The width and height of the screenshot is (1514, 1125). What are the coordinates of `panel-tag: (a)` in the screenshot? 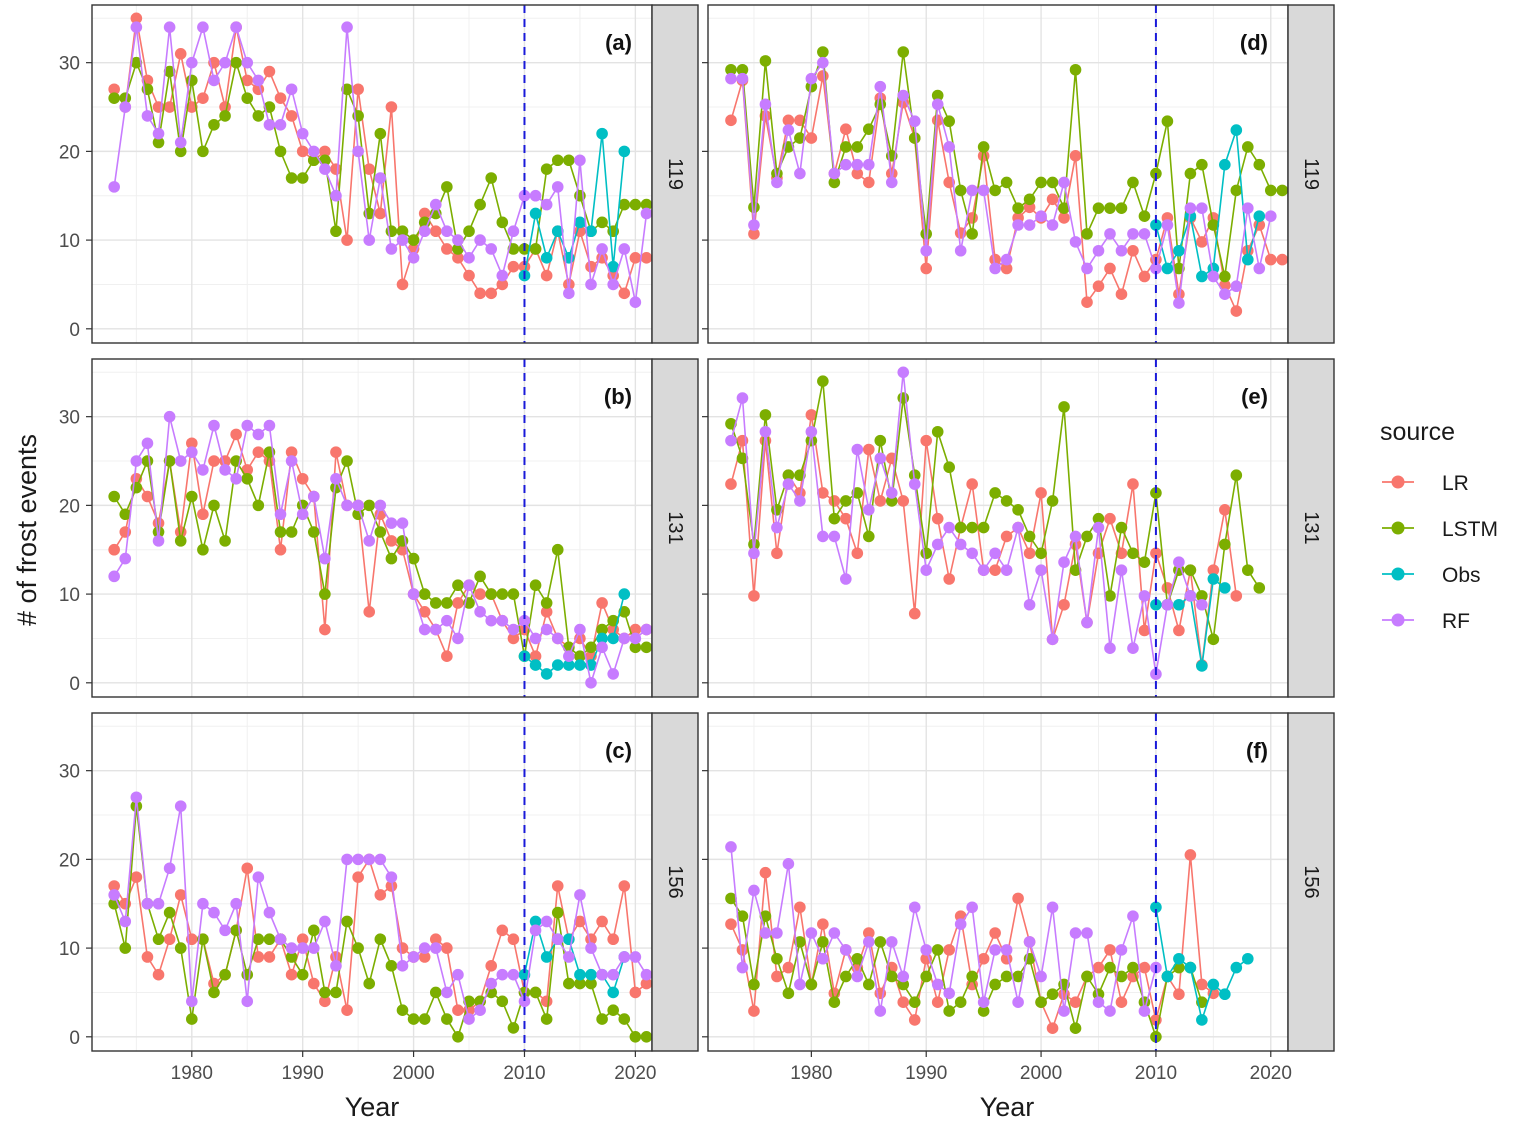 It's located at (618, 42).